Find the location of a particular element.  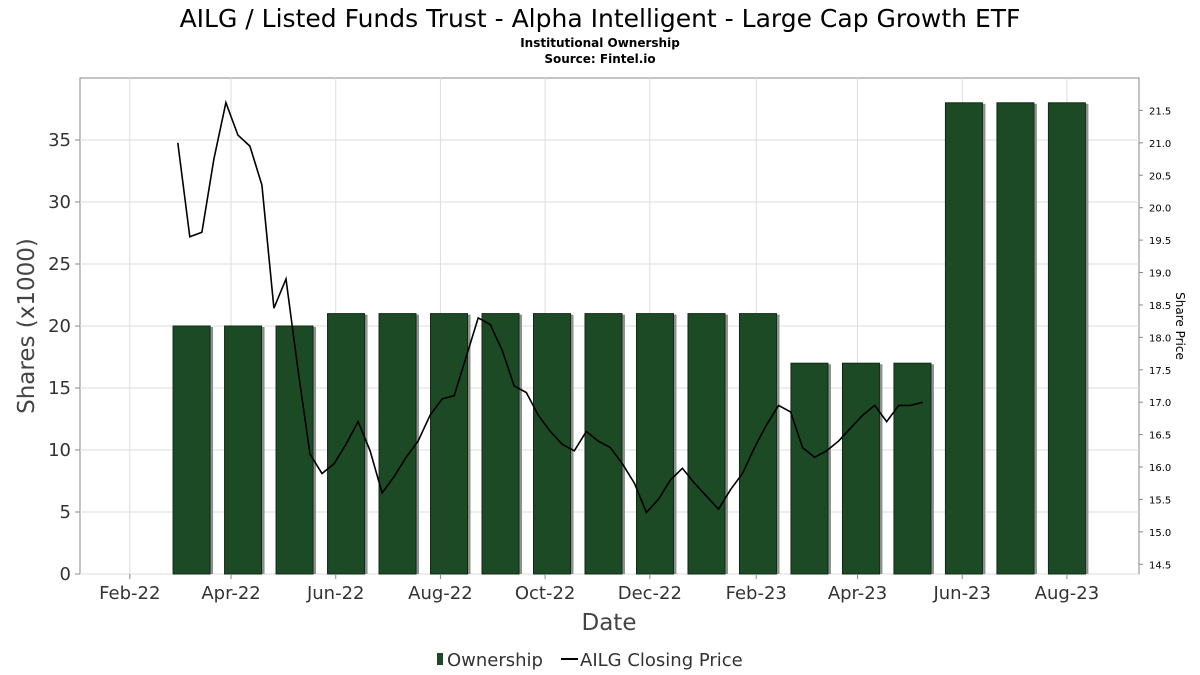

y2-axis-label: Share Price is located at coordinates (1180, 326).